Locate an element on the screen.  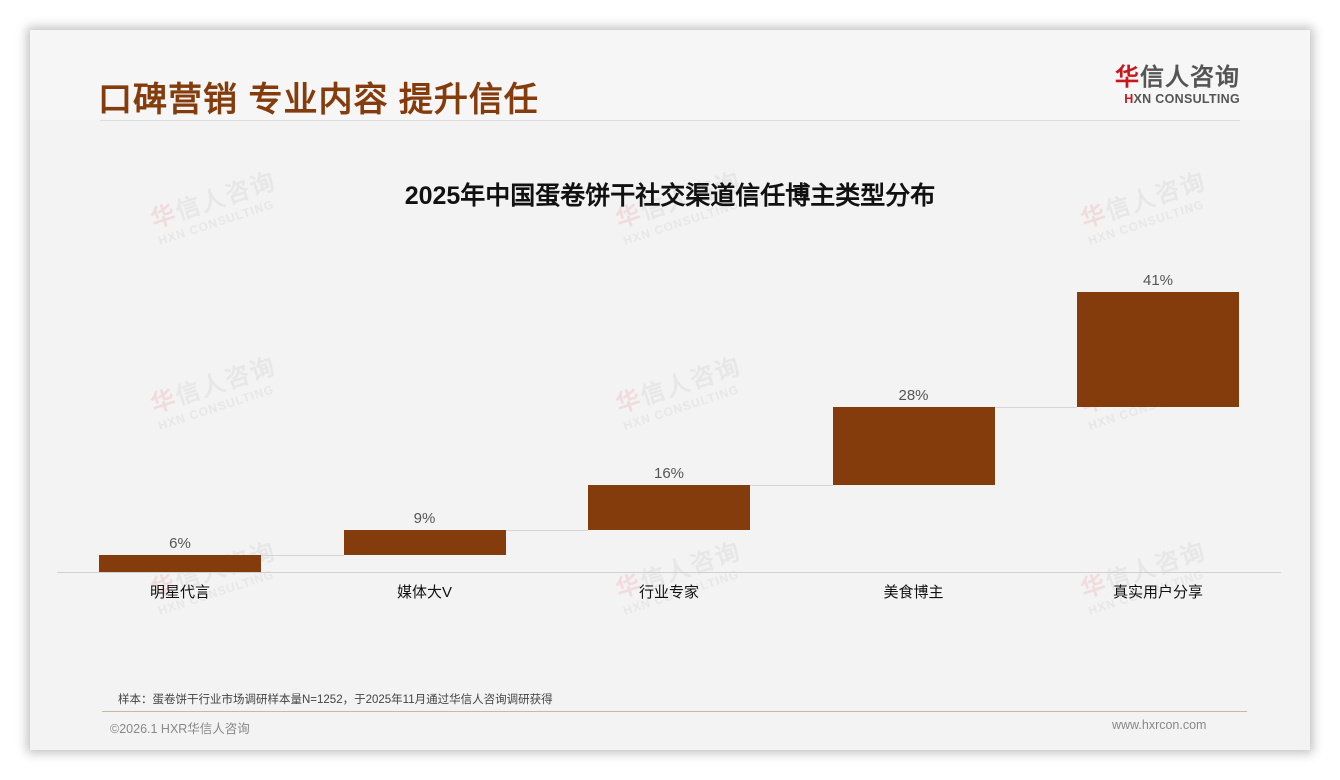
bar-value-label: 9% is located at coordinates (424, 518).